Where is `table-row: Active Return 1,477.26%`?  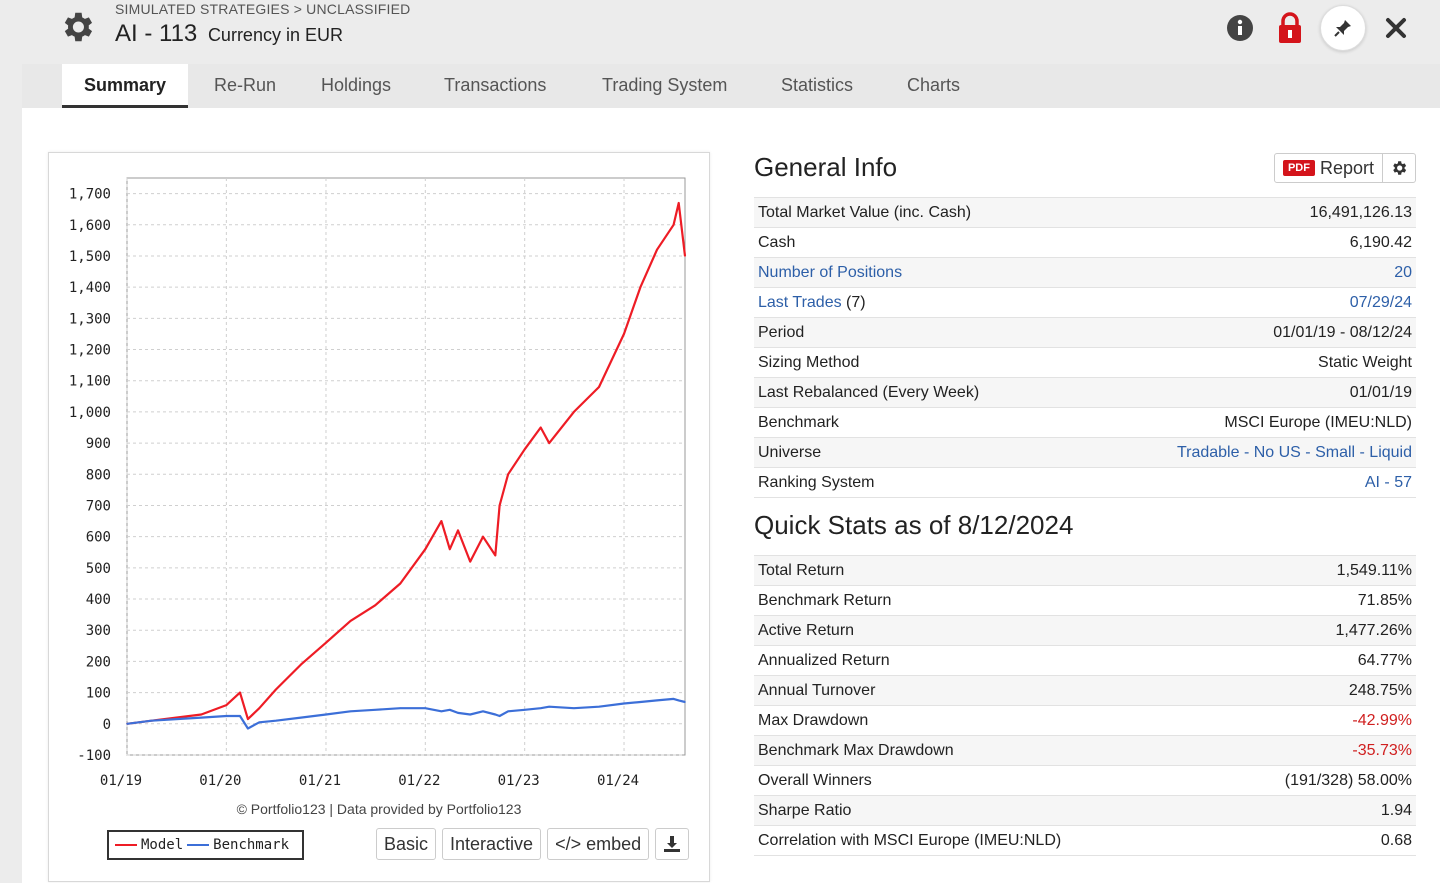
table-row: Active Return 1,477.26% is located at coordinates (1085, 630).